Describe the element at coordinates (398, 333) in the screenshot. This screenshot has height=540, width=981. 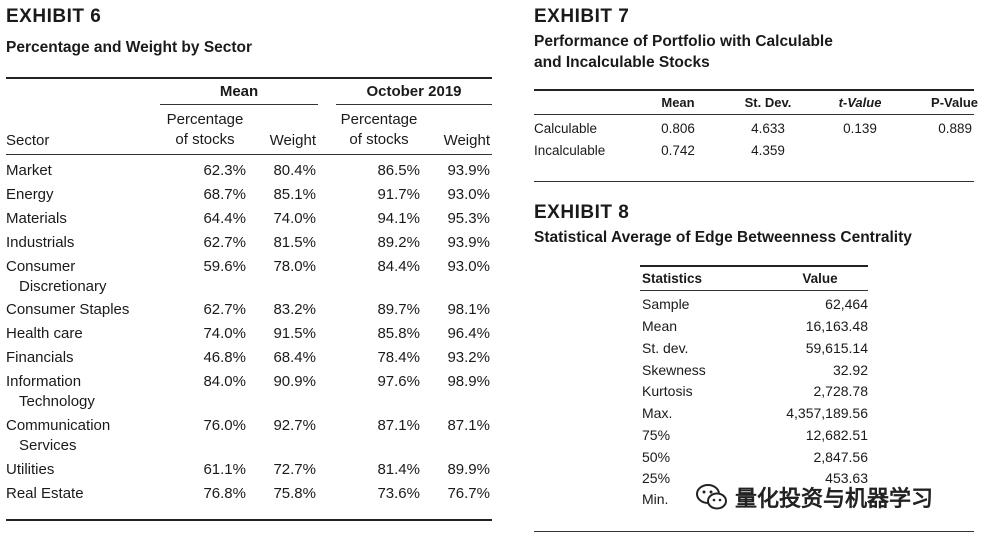
I see `oct-pct: 85.8%` at that location.